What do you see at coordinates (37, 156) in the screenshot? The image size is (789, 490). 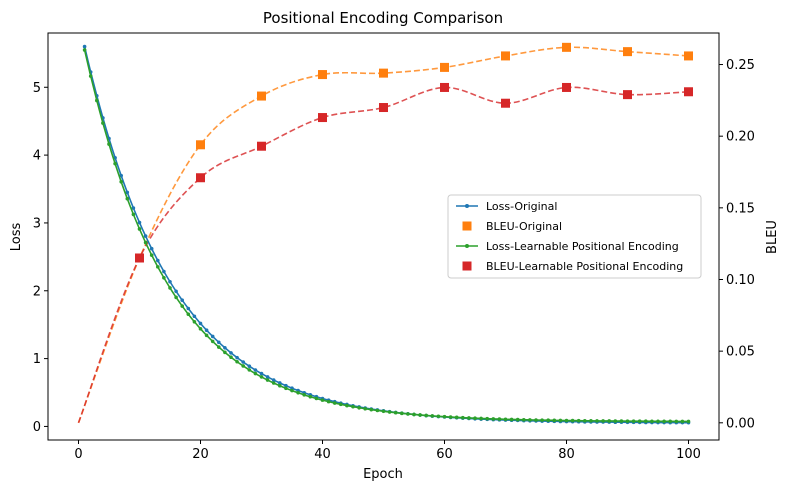 I see `y-left-tick-label-4: 4` at bounding box center [37, 156].